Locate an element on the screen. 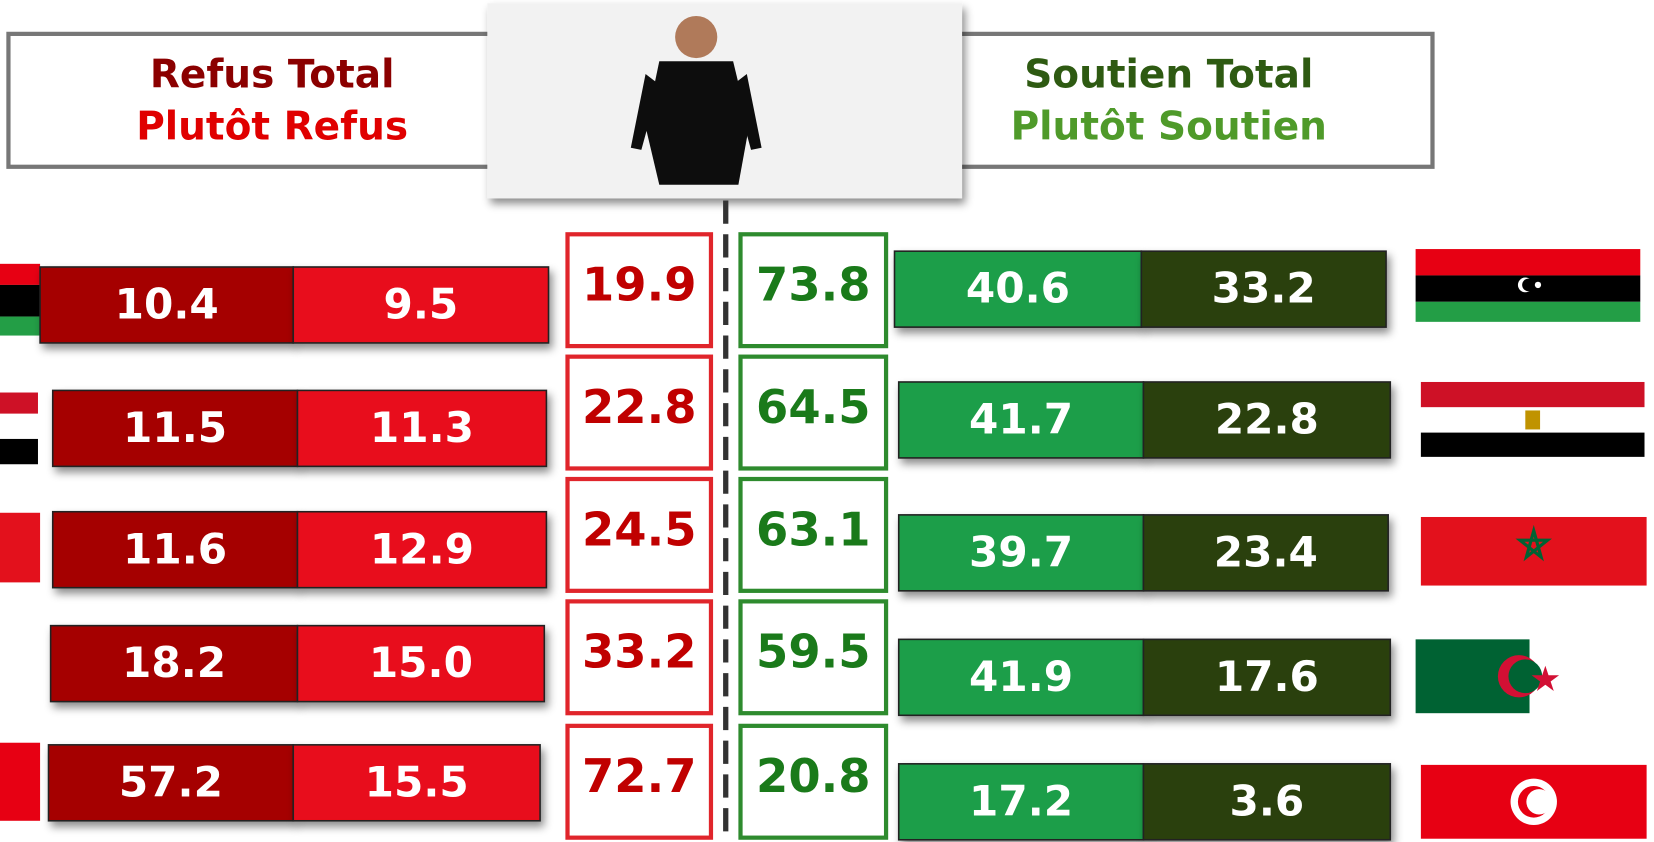  bar-plutot-refus-label: 15.0 is located at coordinates (421, 662).